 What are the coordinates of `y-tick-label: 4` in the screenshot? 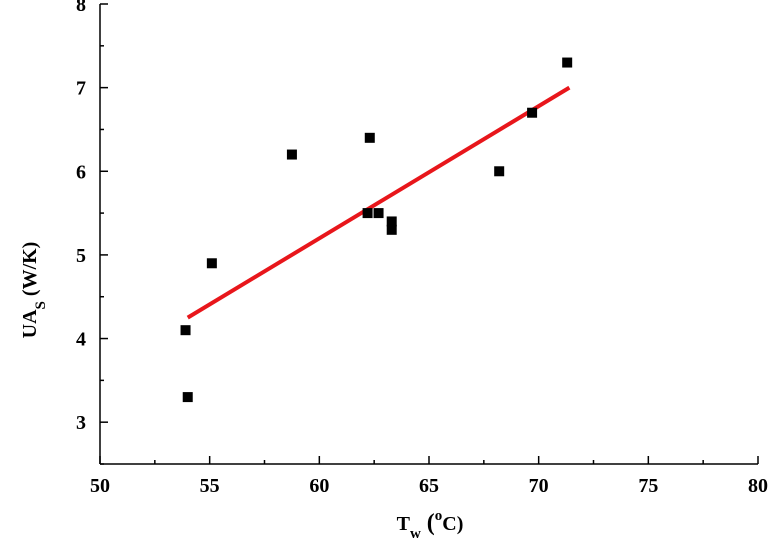 It's located at (81, 340).